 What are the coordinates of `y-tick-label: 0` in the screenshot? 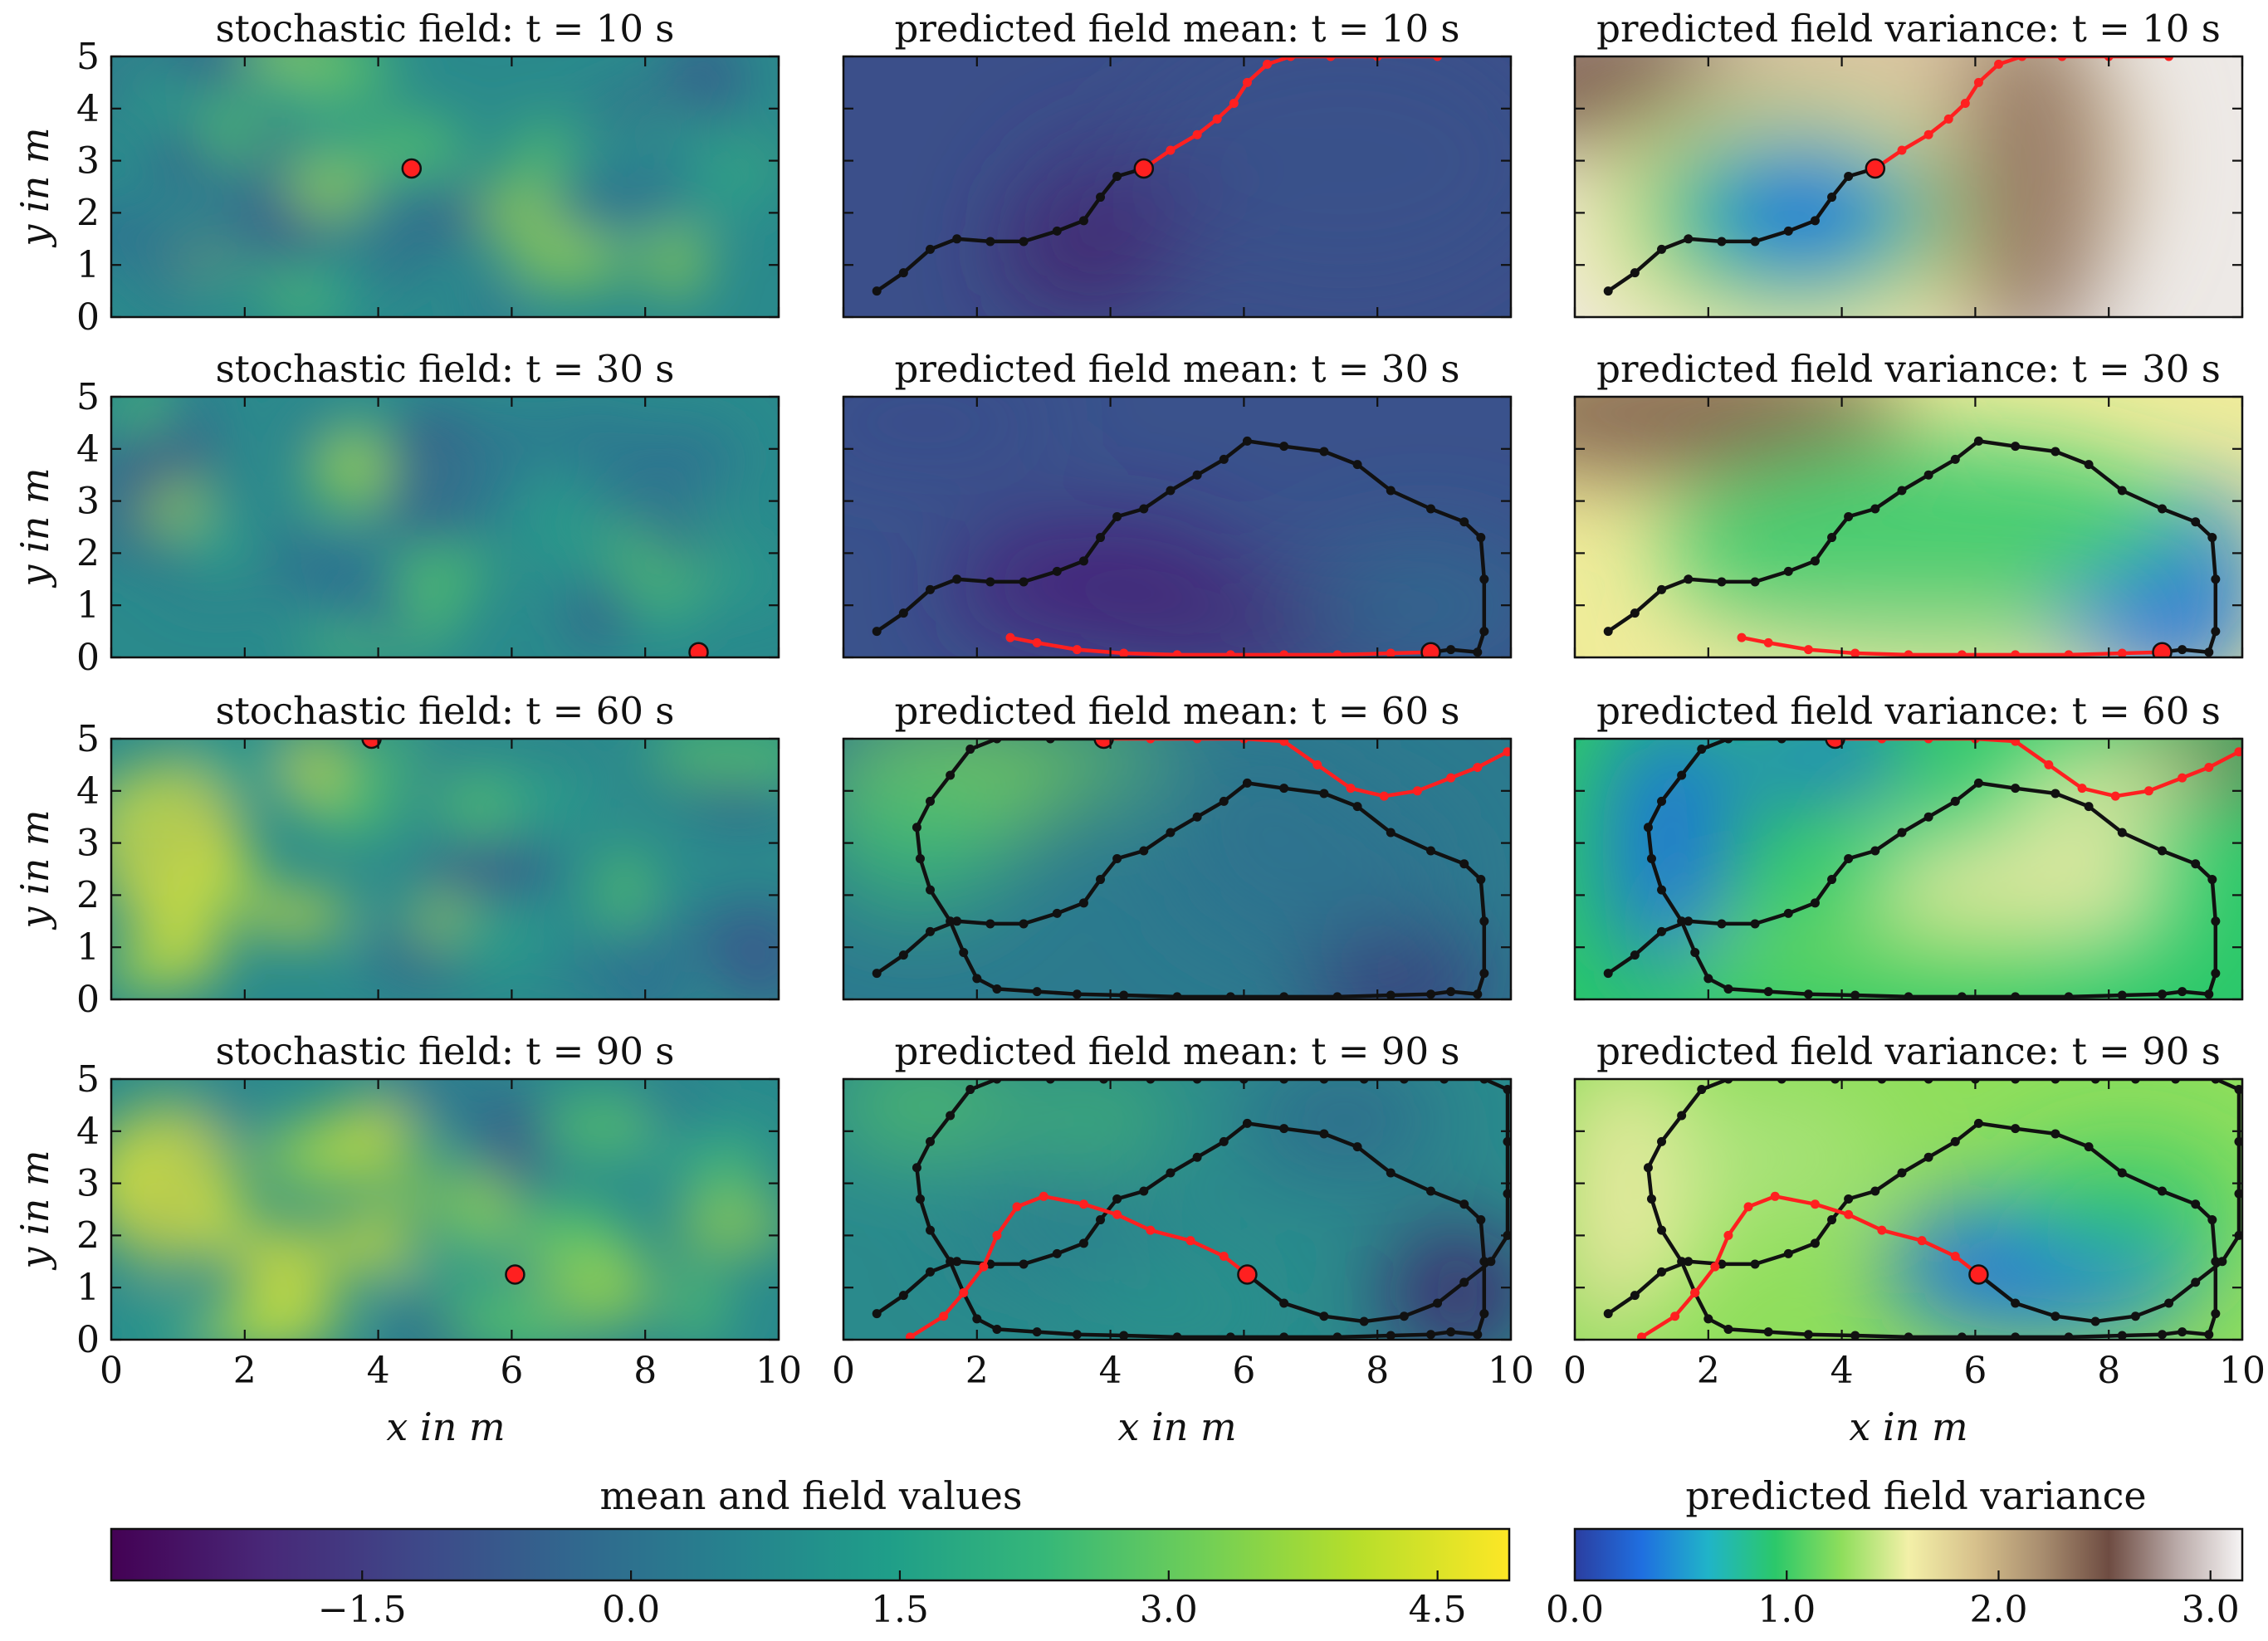 It's located at (88, 317).